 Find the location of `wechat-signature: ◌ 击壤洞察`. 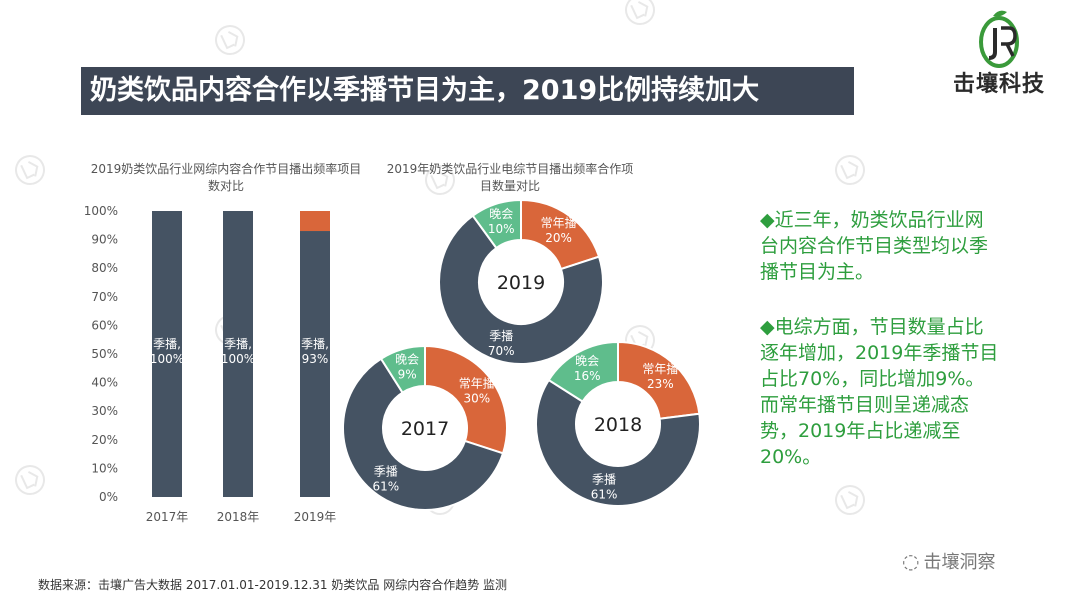

wechat-signature: ◌ 击壤洞察 is located at coordinates (948, 561).